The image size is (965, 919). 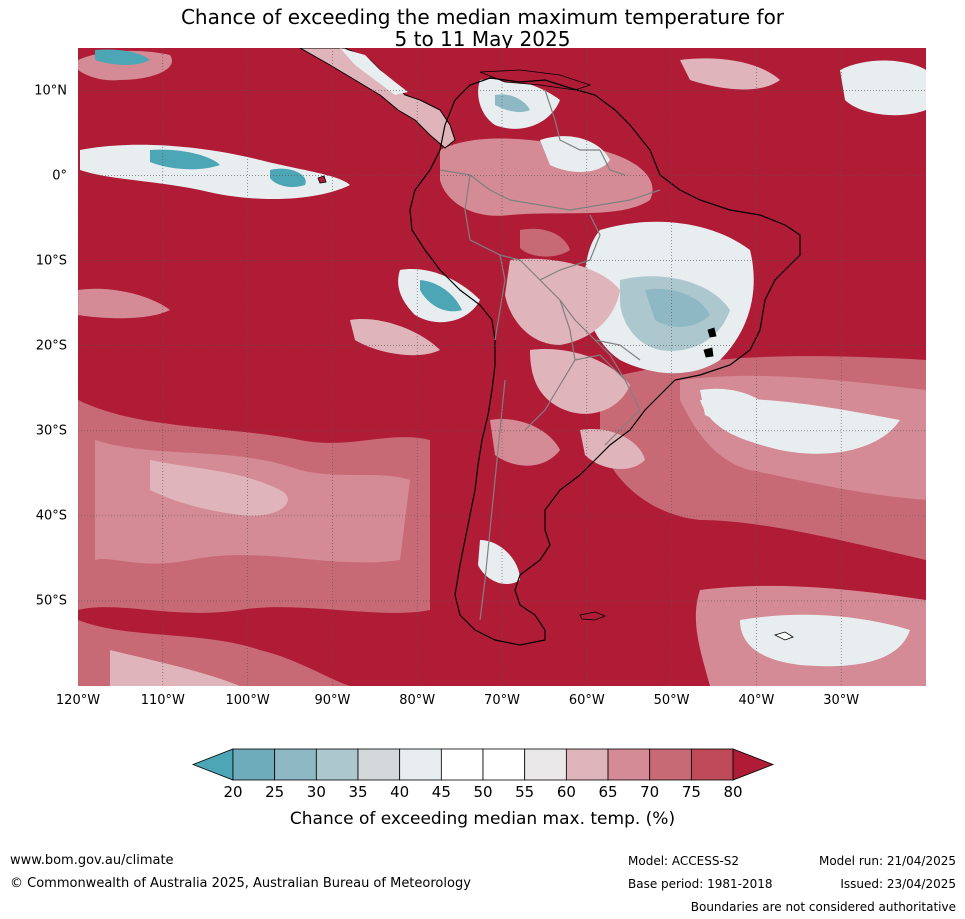 I want to click on colorbar-tick-label: 80, so click(x=733, y=792).